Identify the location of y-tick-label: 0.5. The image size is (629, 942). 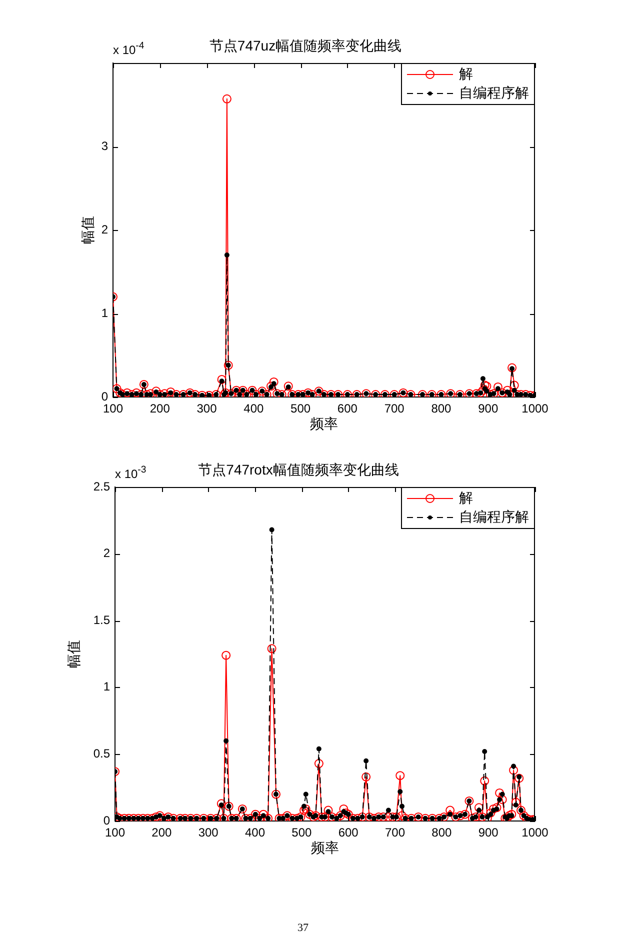
(101, 753).